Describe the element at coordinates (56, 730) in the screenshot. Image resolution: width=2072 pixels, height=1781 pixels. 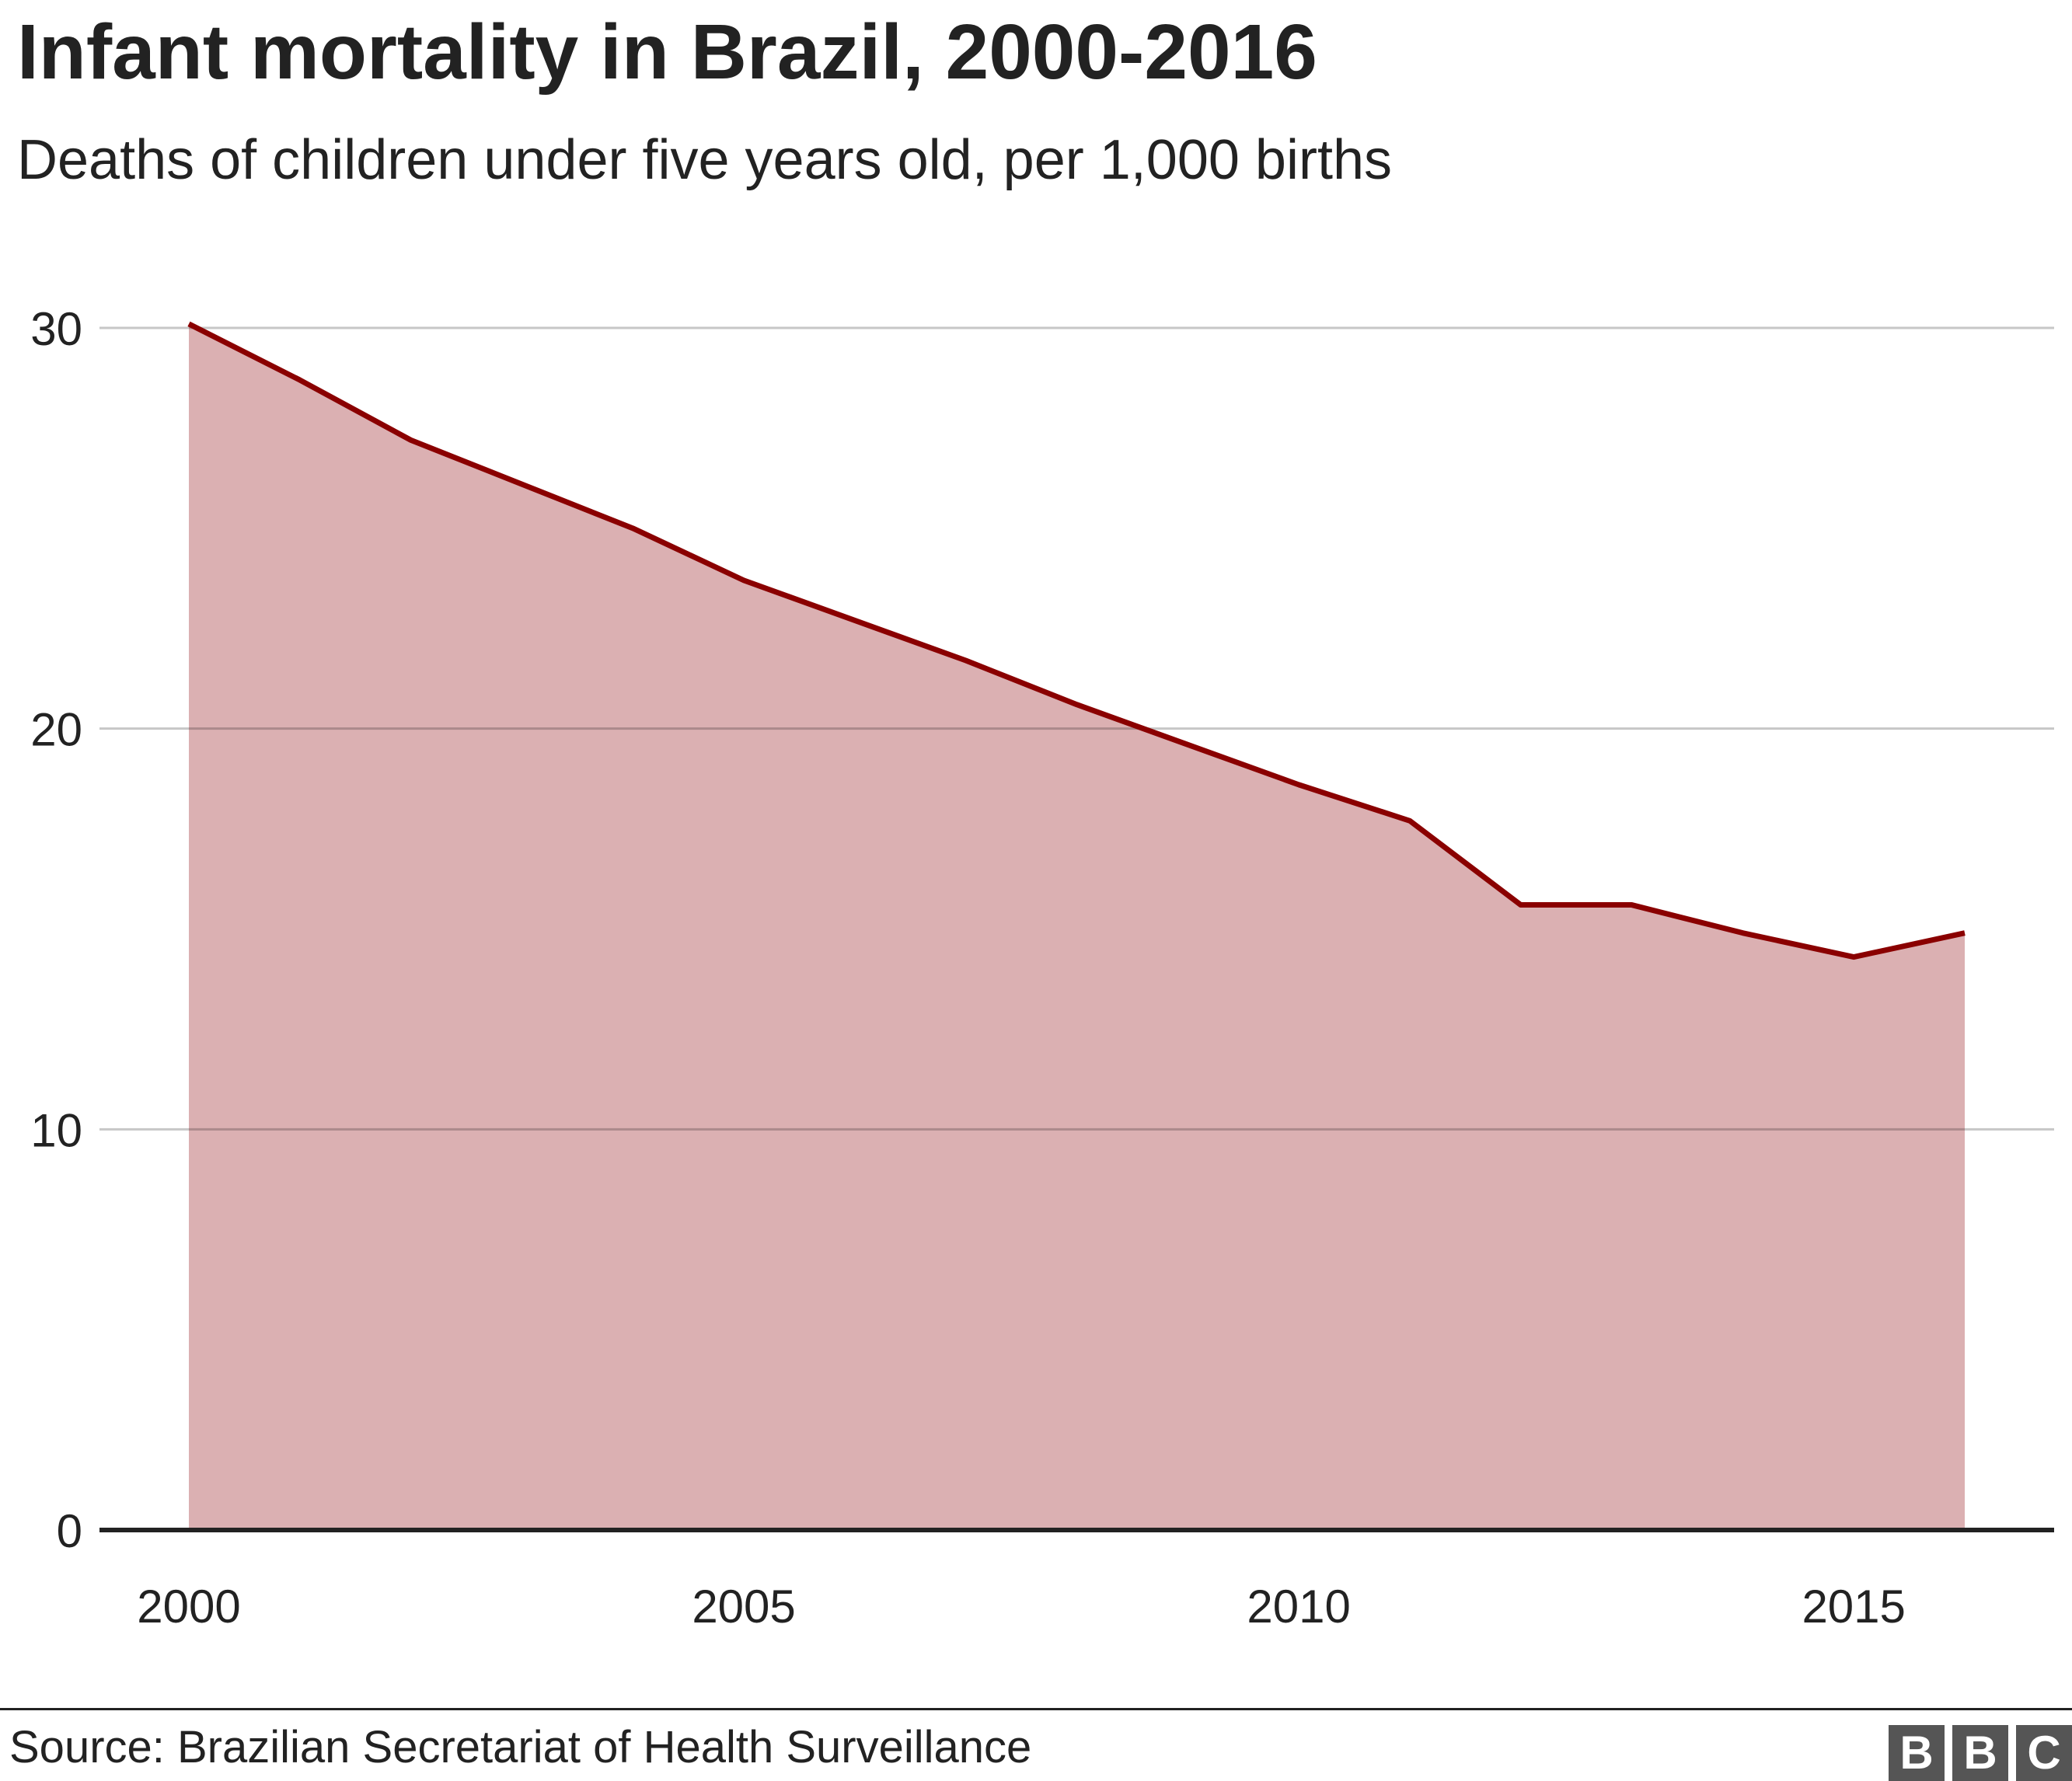
I see `y-tick-label: 20` at that location.